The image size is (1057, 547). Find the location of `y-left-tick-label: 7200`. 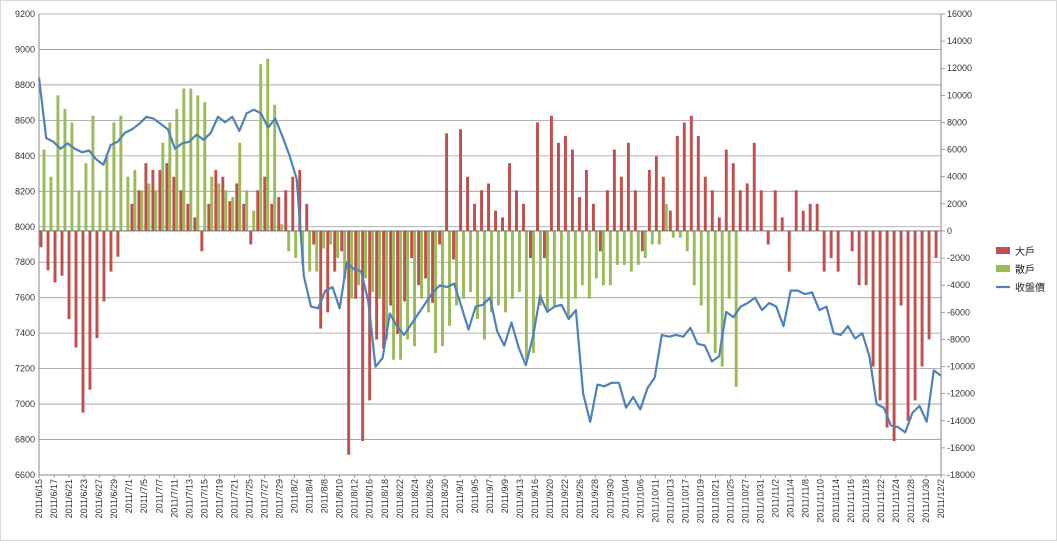

y-left-tick-label: 7200 is located at coordinates (25, 369).